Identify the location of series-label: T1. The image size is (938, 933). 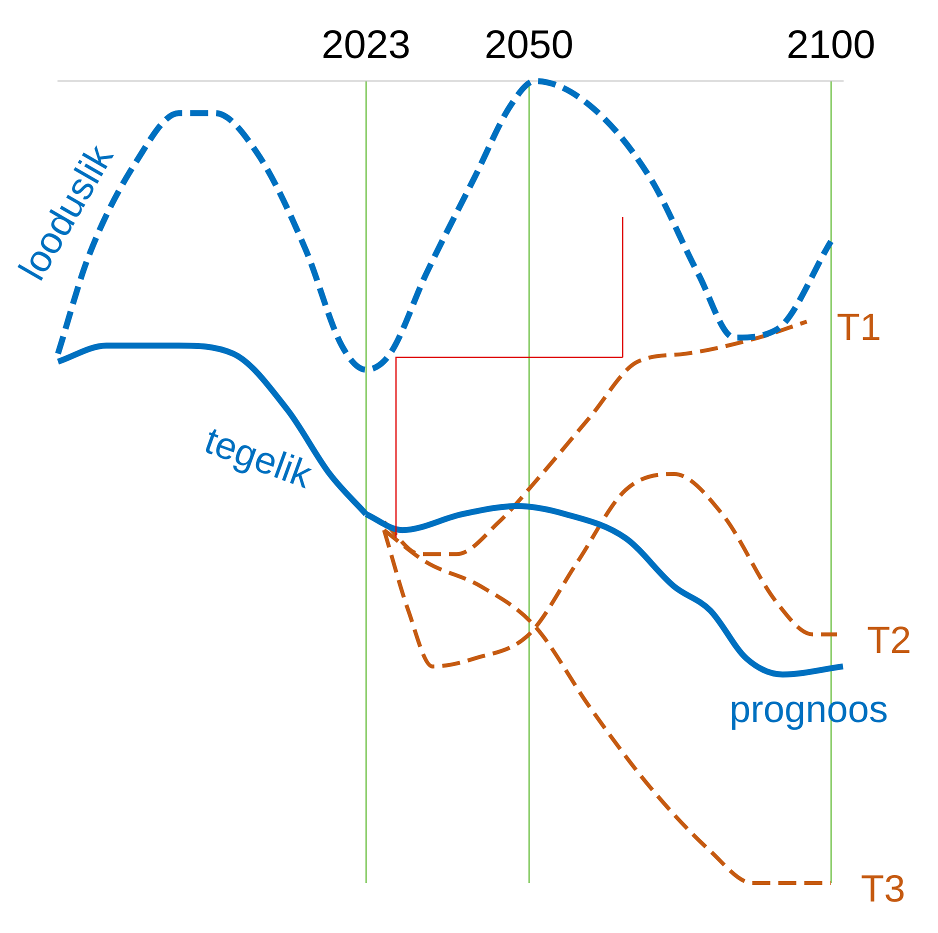
(859, 328).